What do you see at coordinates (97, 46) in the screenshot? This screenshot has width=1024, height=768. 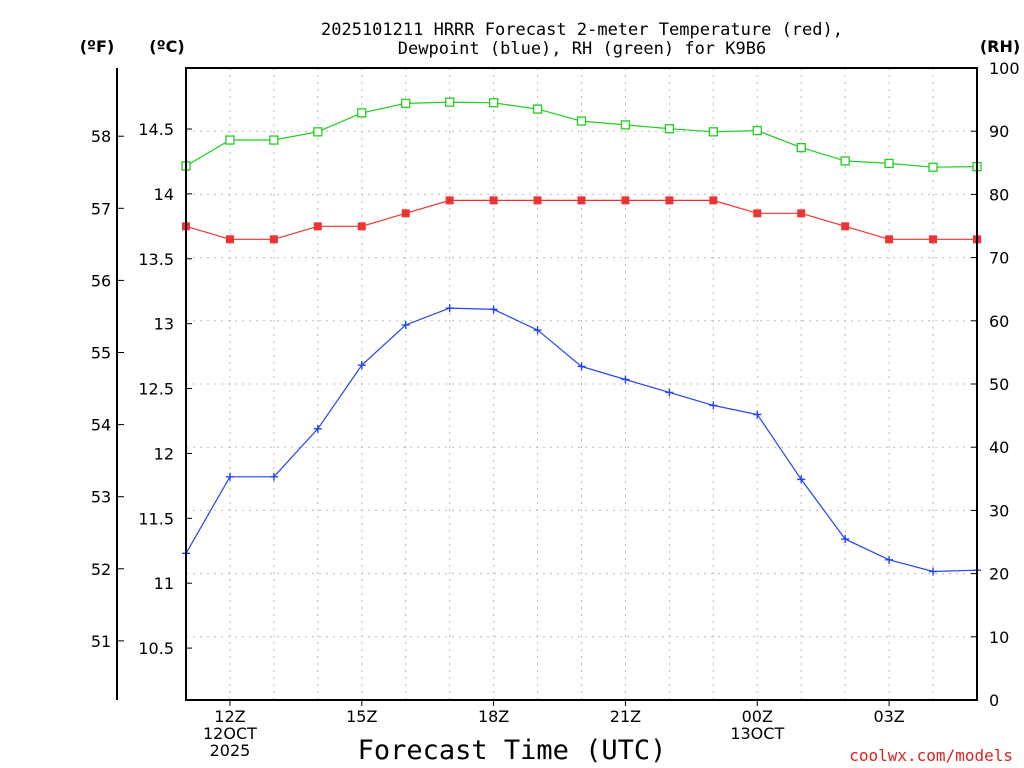 I see `fahrenheit-unit-label: (ºF)` at bounding box center [97, 46].